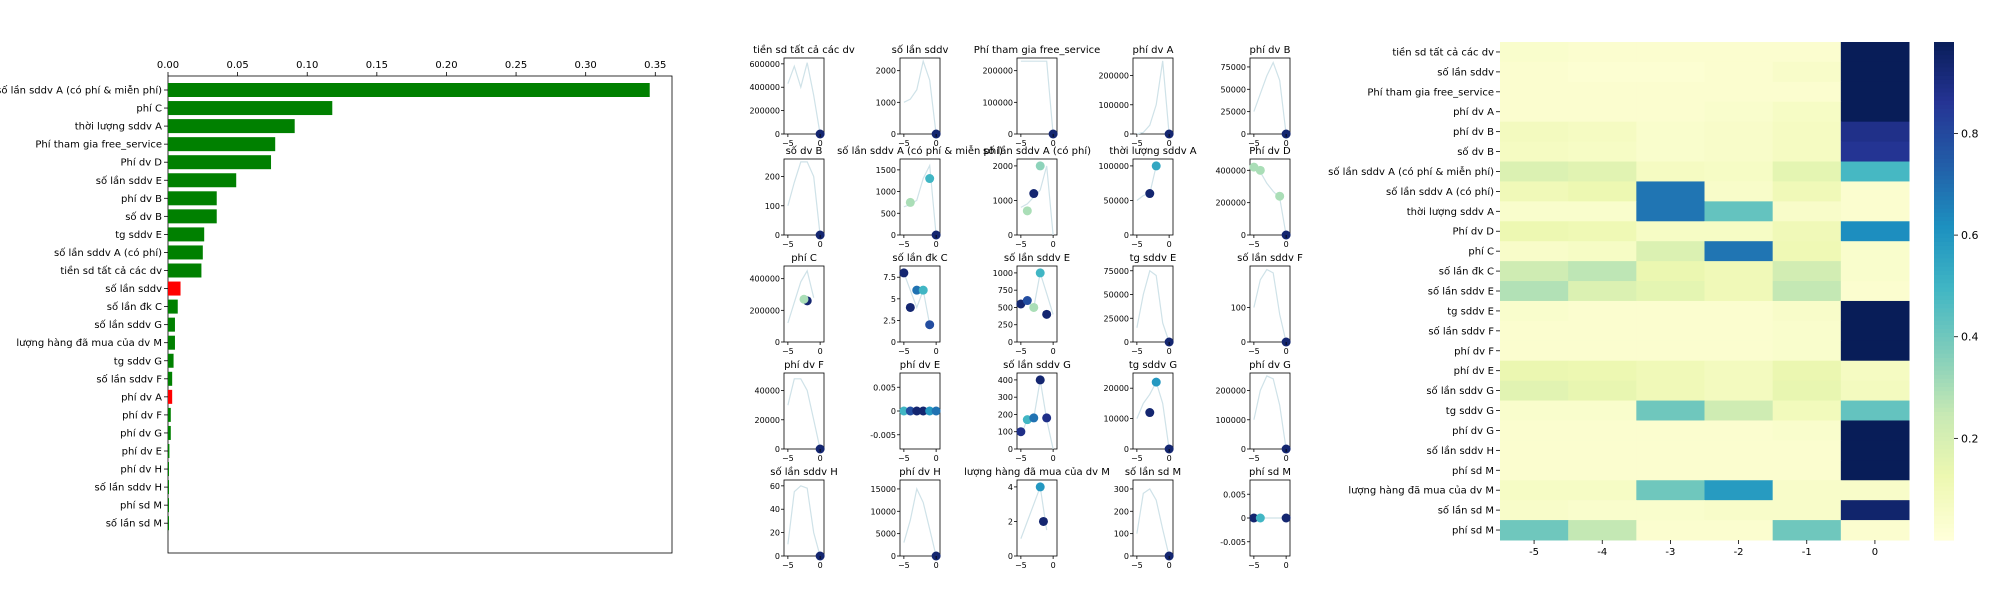 The image size is (2000, 595). What do you see at coordinates (168, 65) in the screenshot?
I see `bar-xtick-label: 0.00` at bounding box center [168, 65].